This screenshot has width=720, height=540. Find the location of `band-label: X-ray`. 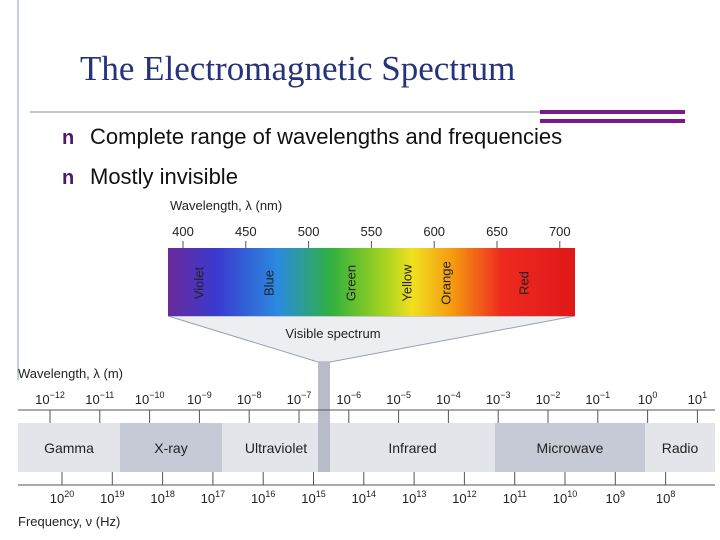

band-label: X-ray is located at coordinates (170, 448).